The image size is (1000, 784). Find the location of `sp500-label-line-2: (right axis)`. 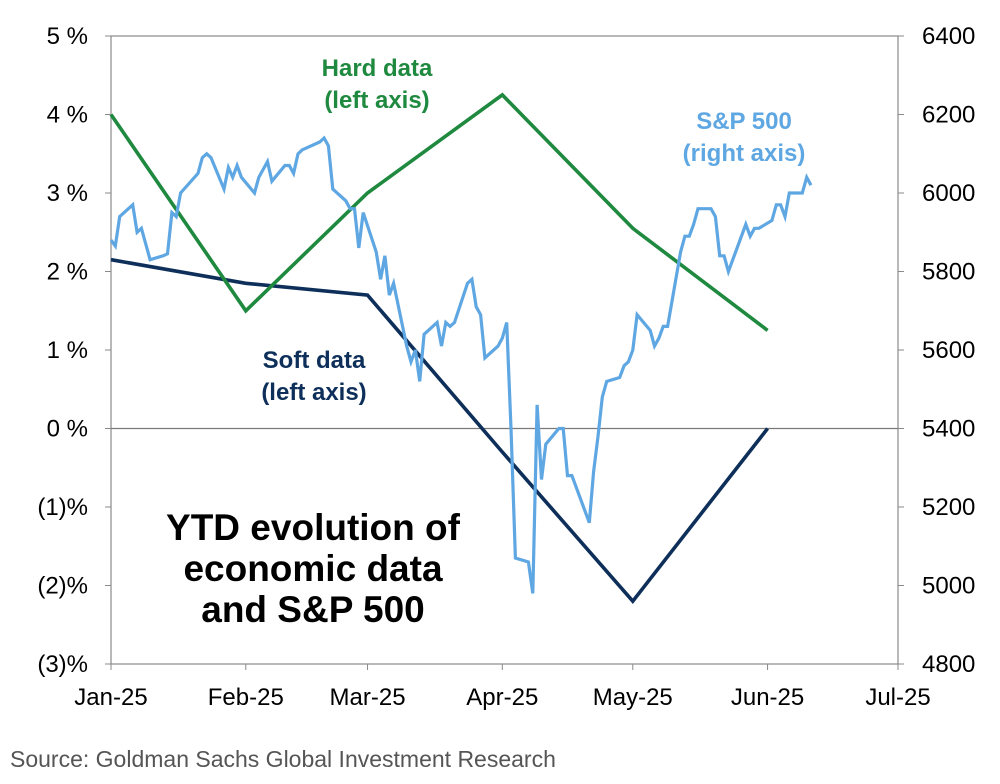

sp500-label-line-2: (right axis) is located at coordinates (744, 153).